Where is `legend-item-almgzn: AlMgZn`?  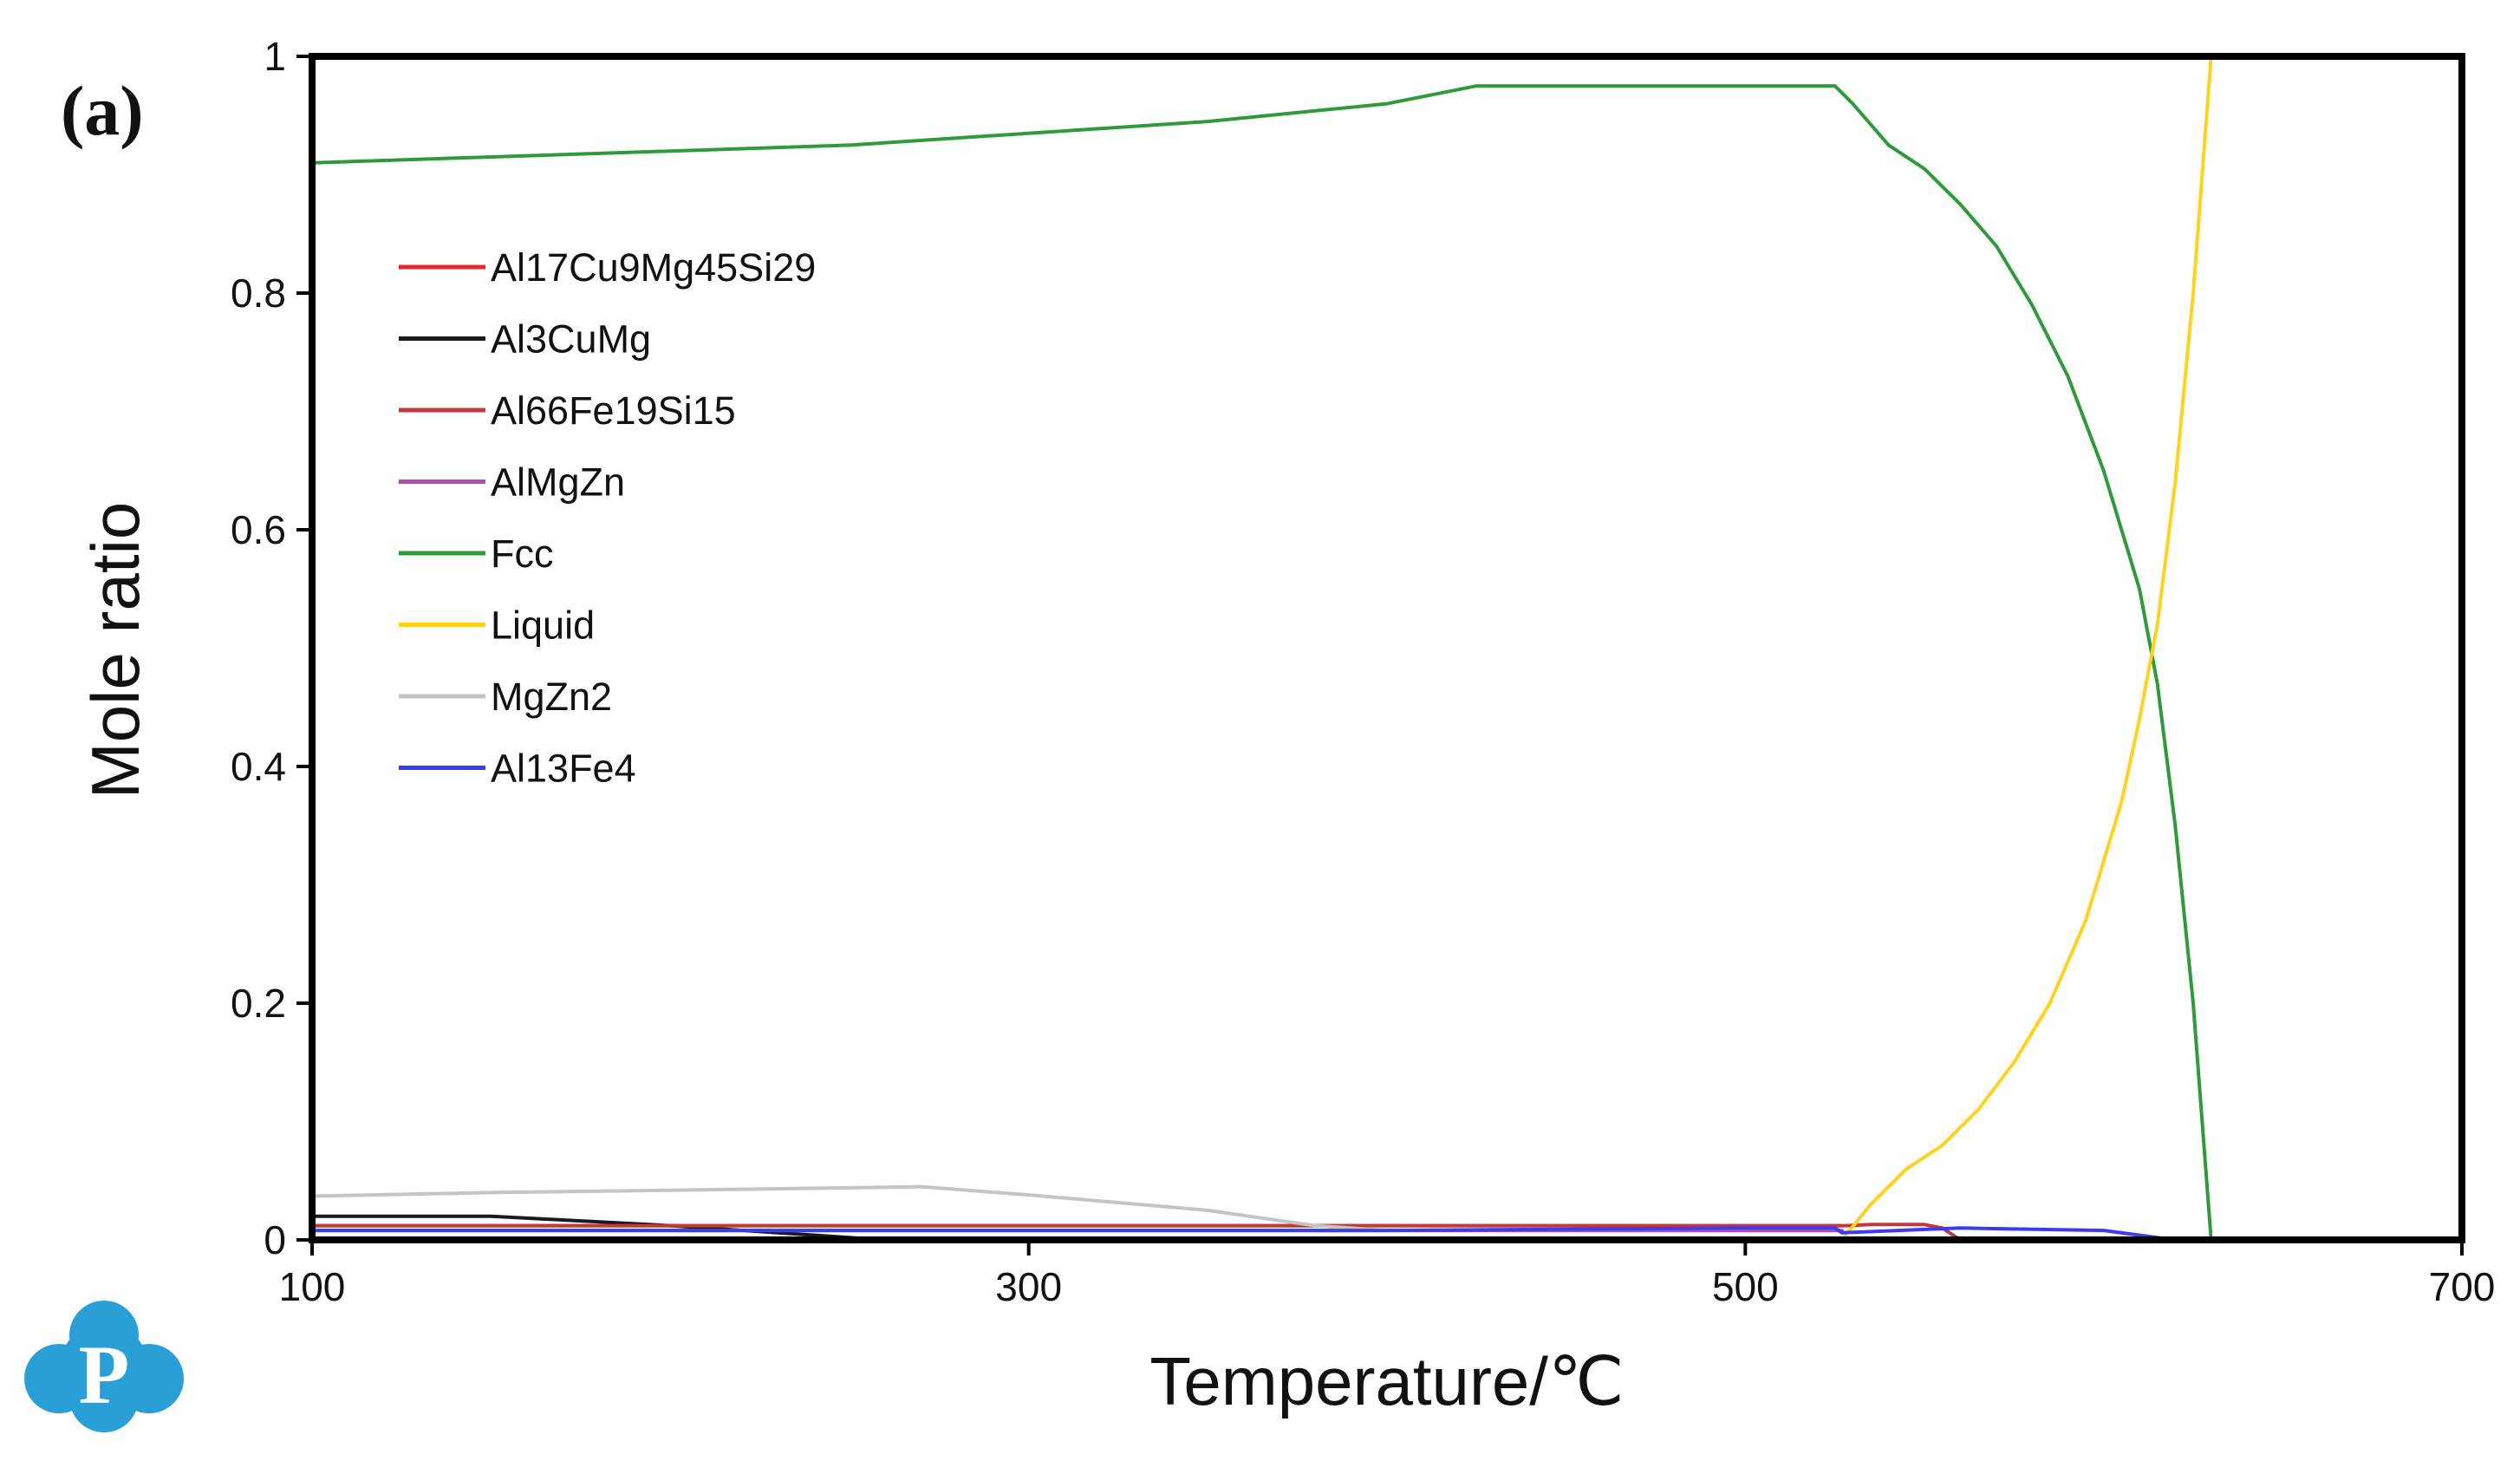
legend-item-almgzn: AlMgZn is located at coordinates (512, 482).